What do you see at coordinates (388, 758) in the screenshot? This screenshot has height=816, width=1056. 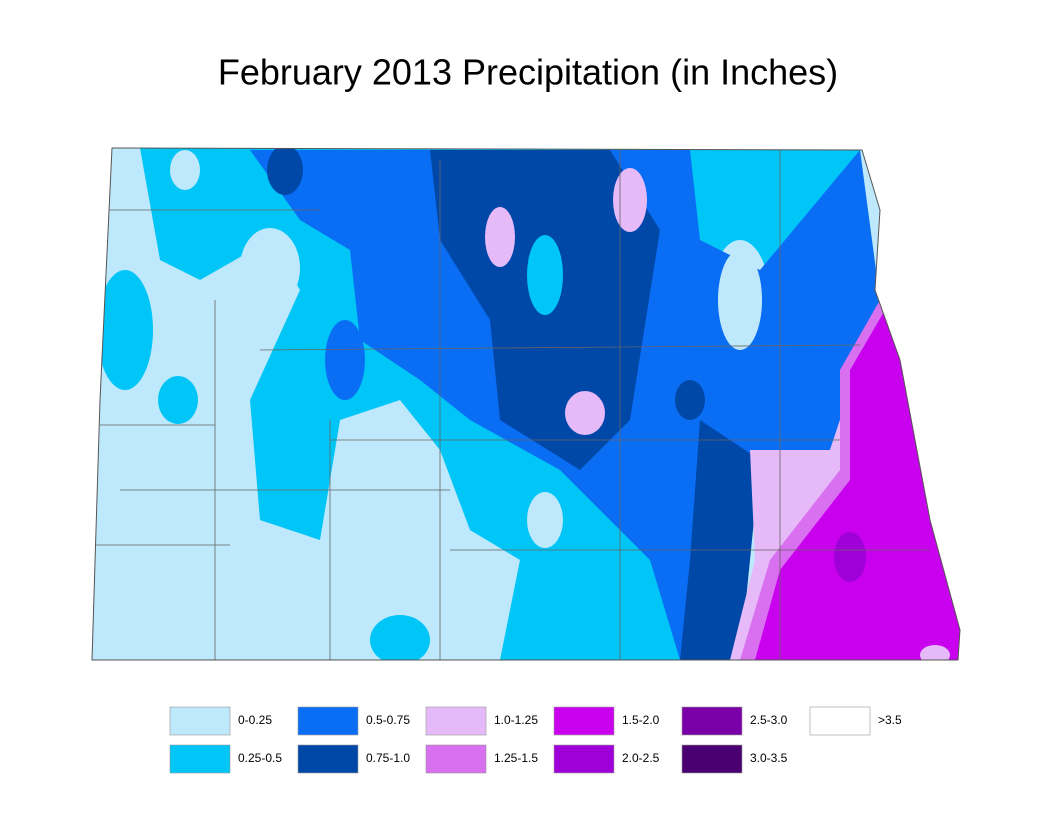 I see `legend-label: 0.75-1.0` at bounding box center [388, 758].